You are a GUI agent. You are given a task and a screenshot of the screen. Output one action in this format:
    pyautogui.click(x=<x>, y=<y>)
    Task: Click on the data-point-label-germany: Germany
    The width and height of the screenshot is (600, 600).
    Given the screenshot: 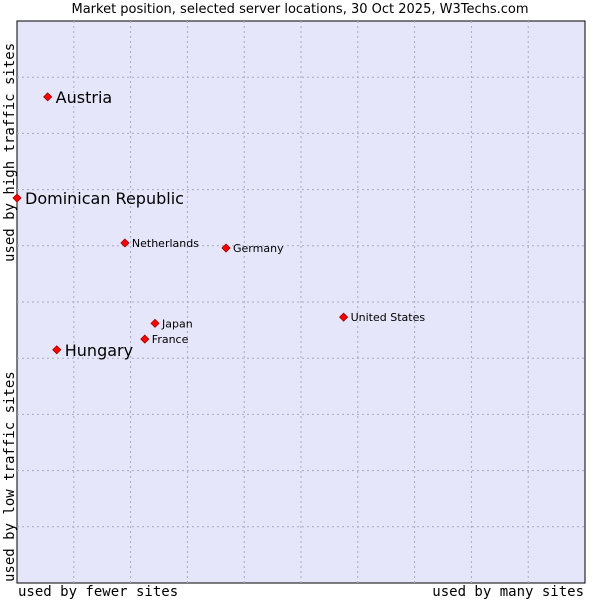 What is the action you would take?
    pyautogui.click(x=258, y=248)
    